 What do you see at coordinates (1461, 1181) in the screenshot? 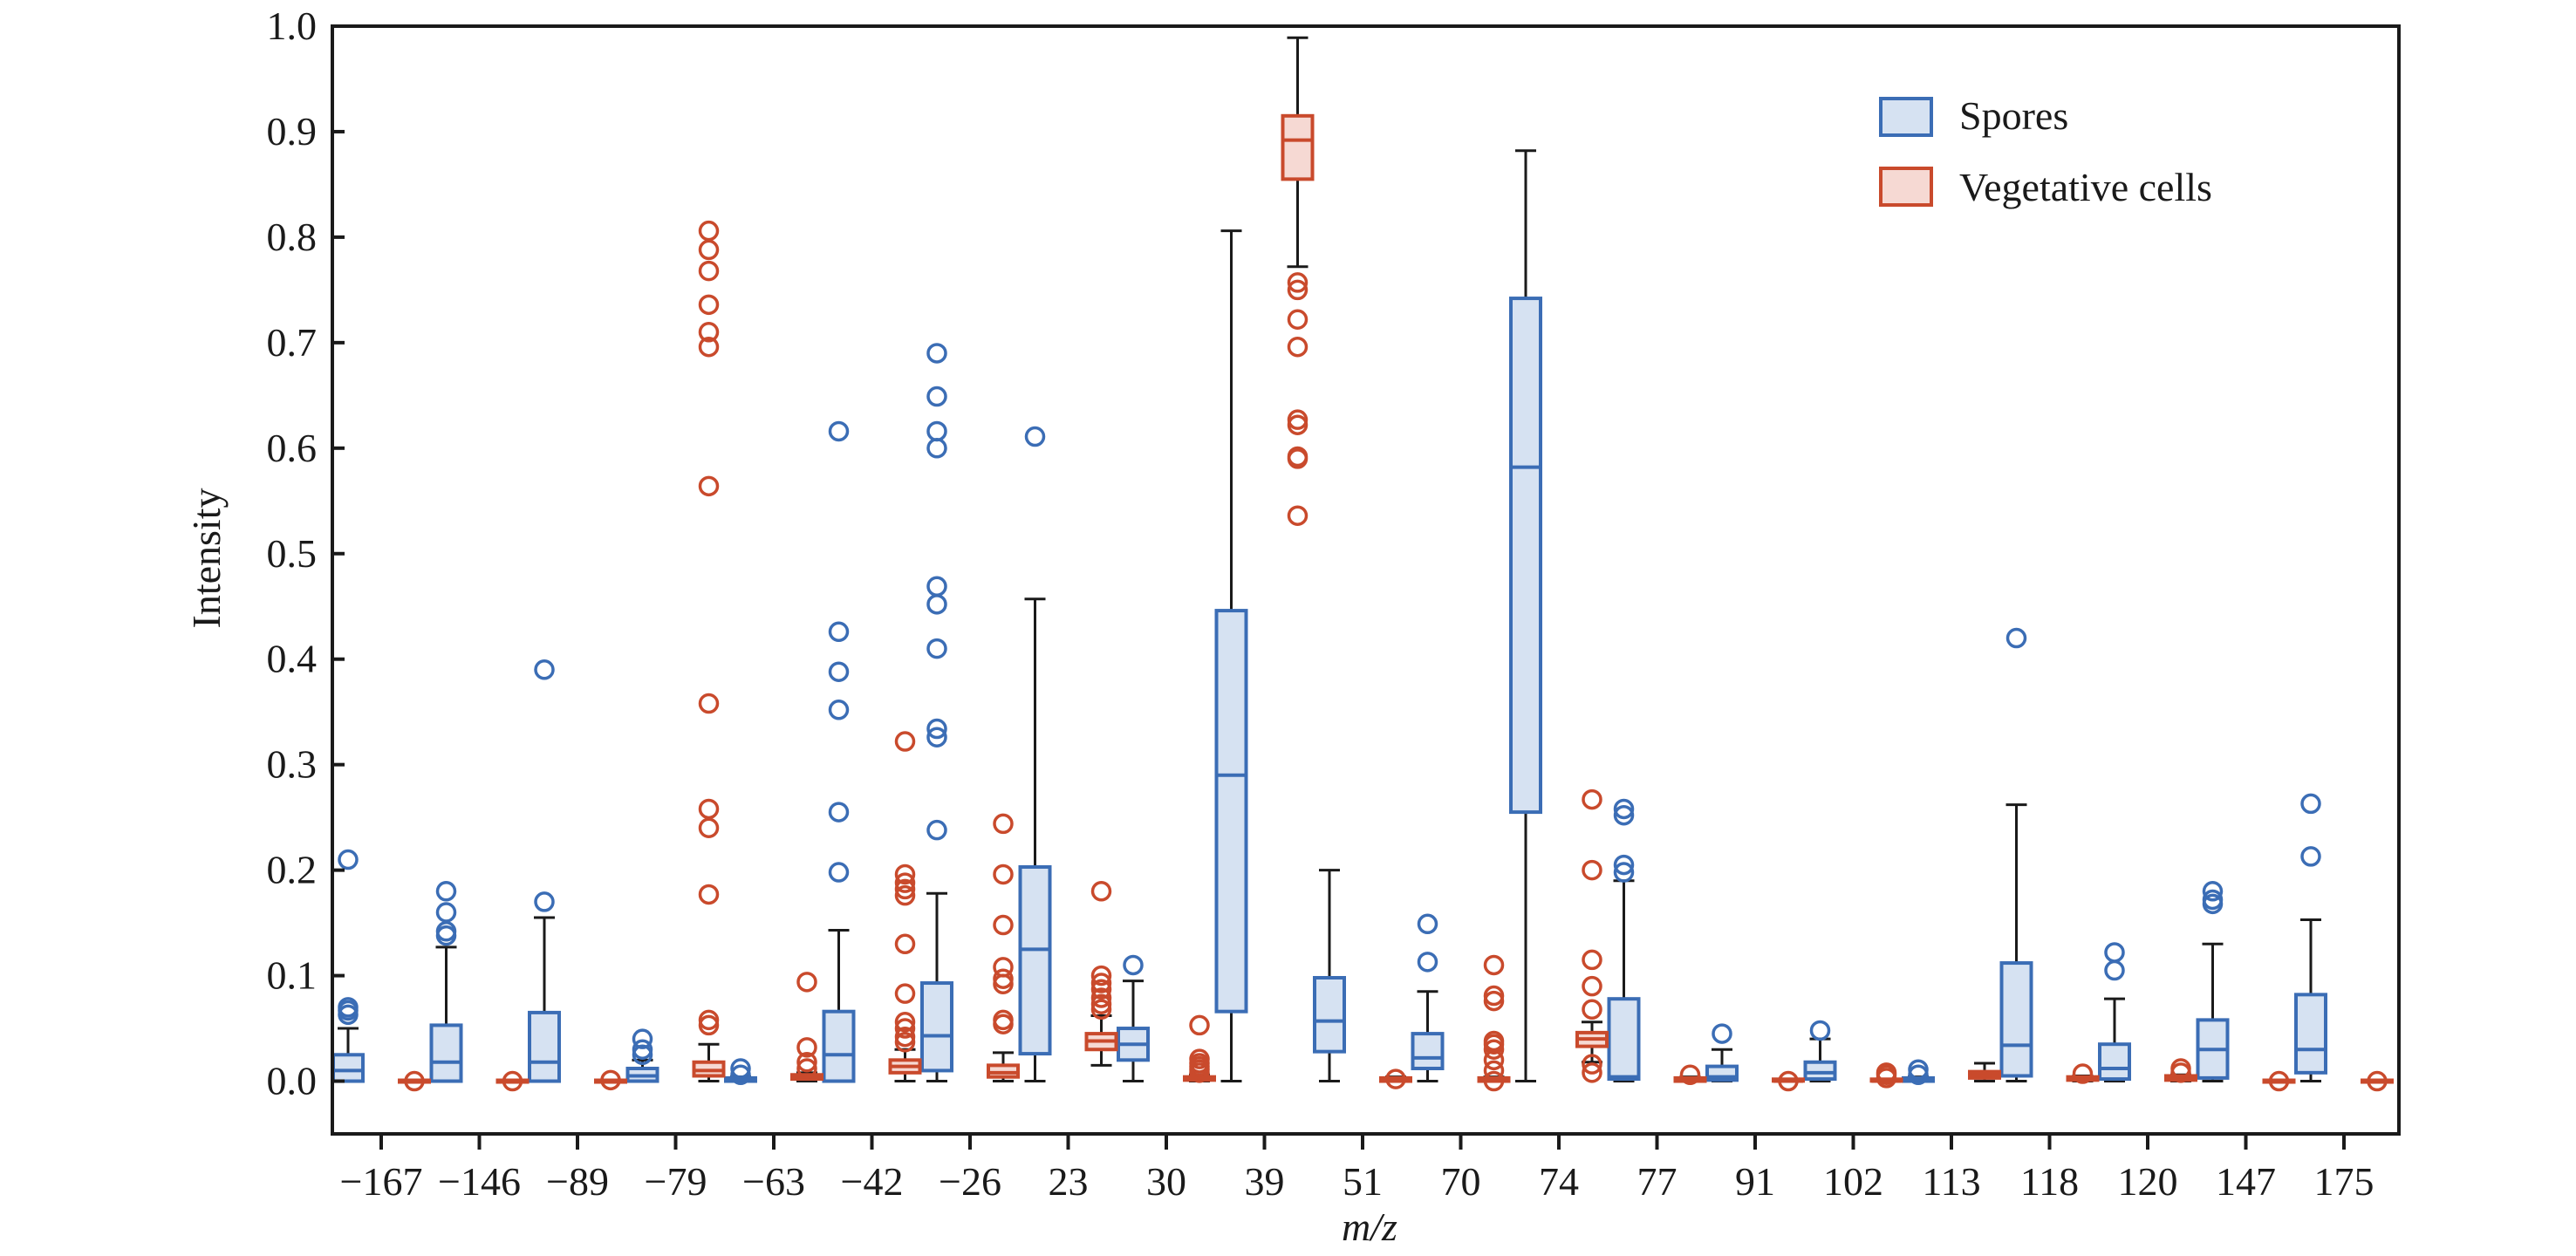
I see `x-tick-label: 70` at bounding box center [1461, 1181].